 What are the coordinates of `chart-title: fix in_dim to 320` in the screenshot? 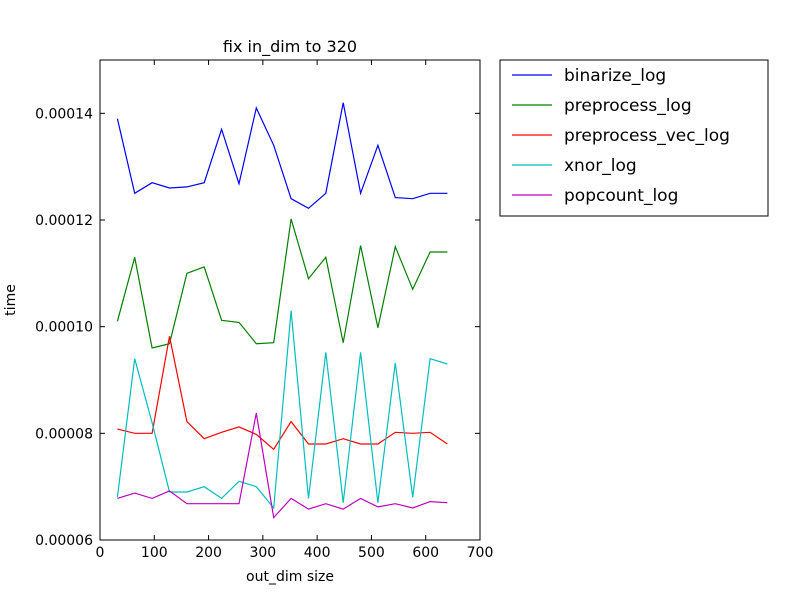 It's located at (290, 47).